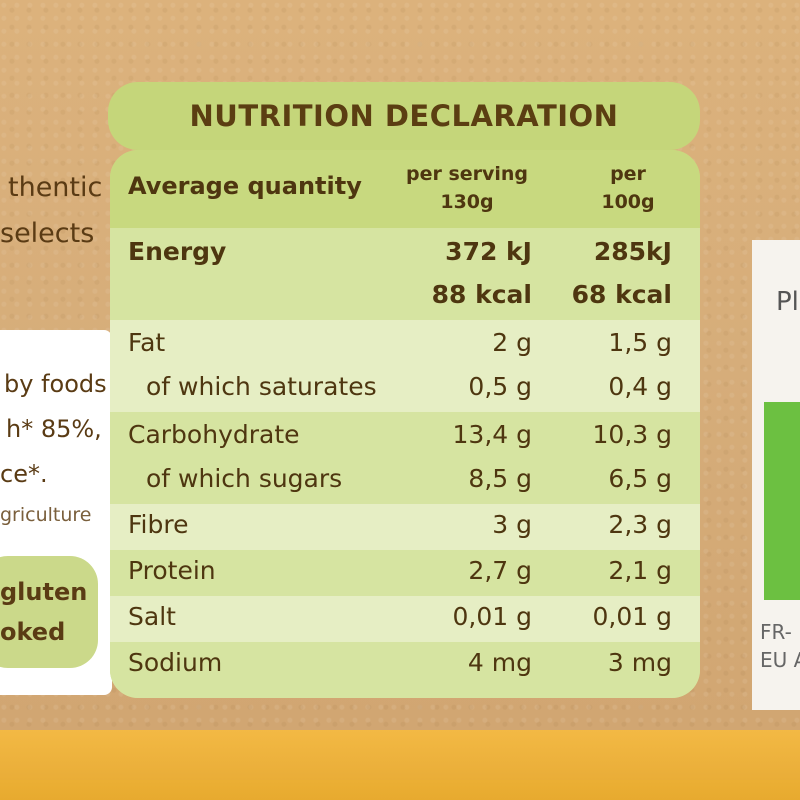 The image size is (800, 800). I want to click on table-row-sodium: Sodium 4 mg 3 mg, so click(405, 670).